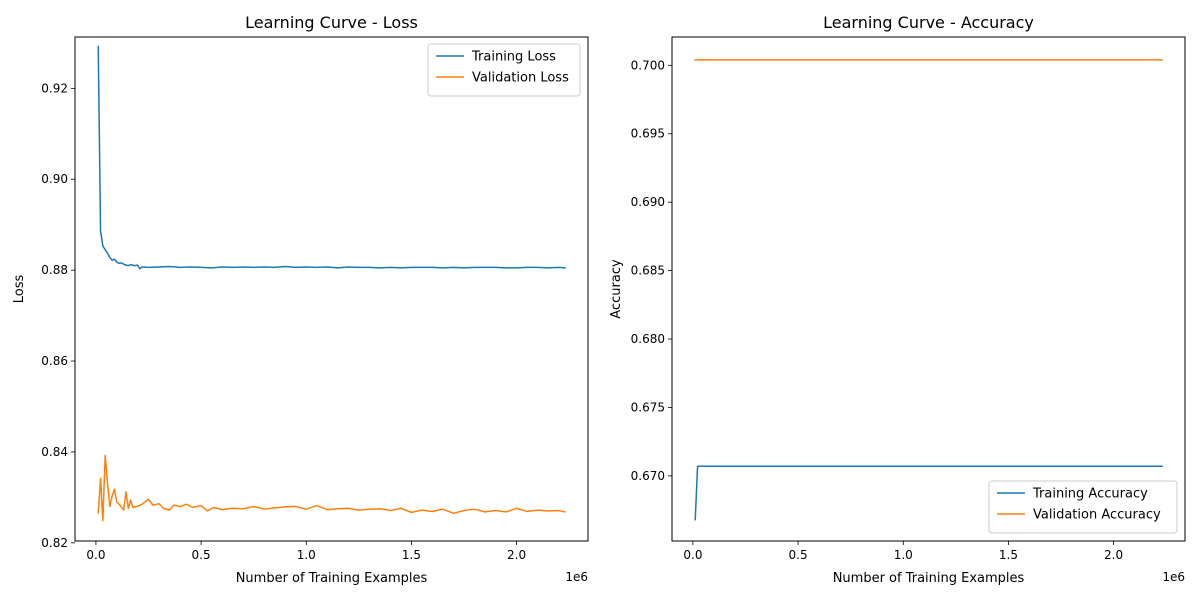 This screenshot has height=600, width=1200. What do you see at coordinates (54, 361) in the screenshot?
I see `y-tick-label: 0.86` at bounding box center [54, 361].